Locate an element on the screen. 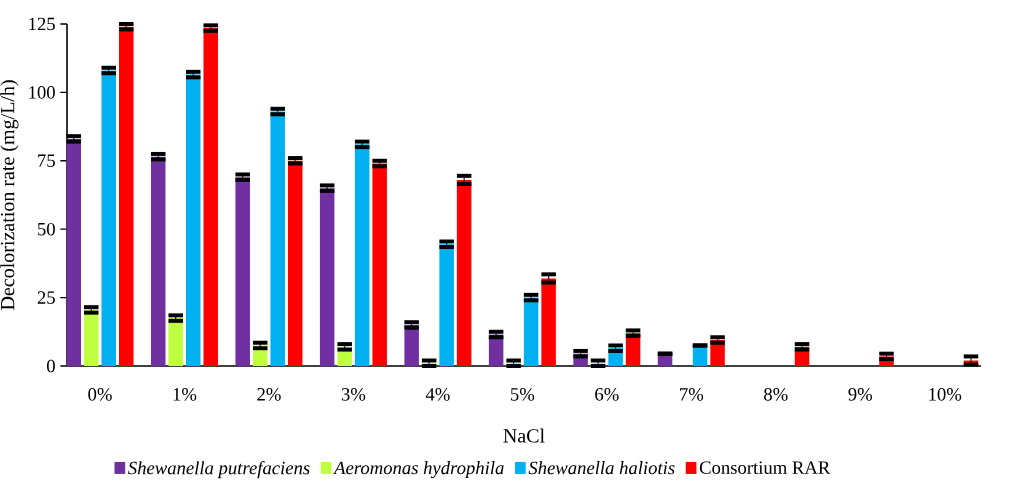 The image size is (1014, 484). legend-label: Aeromonas hydrophila is located at coordinates (418, 470).